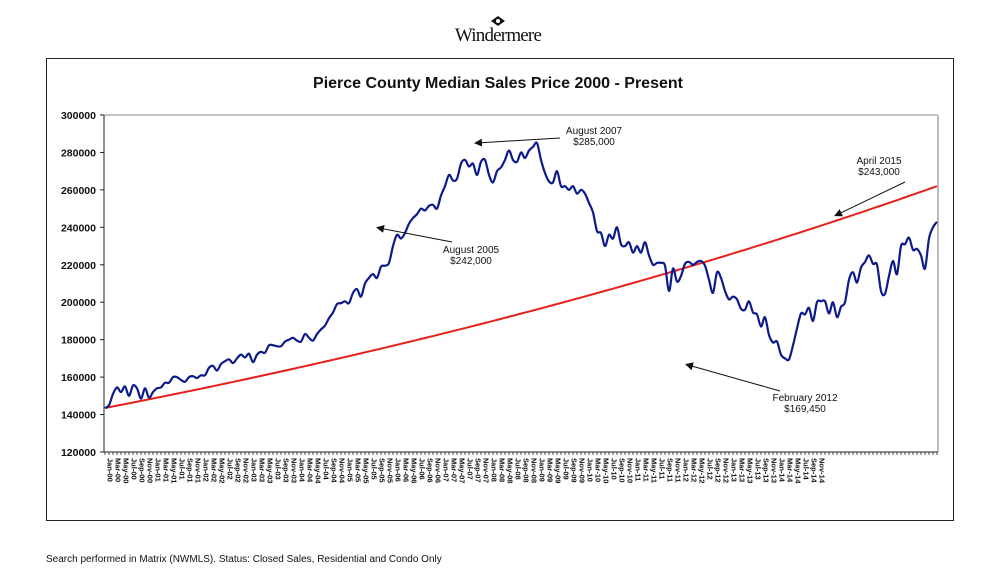 Image resolution: width=996 pixels, height=571 pixels. Describe the element at coordinates (174, 470) in the screenshot. I see `x-tick-label: May-01` at that location.